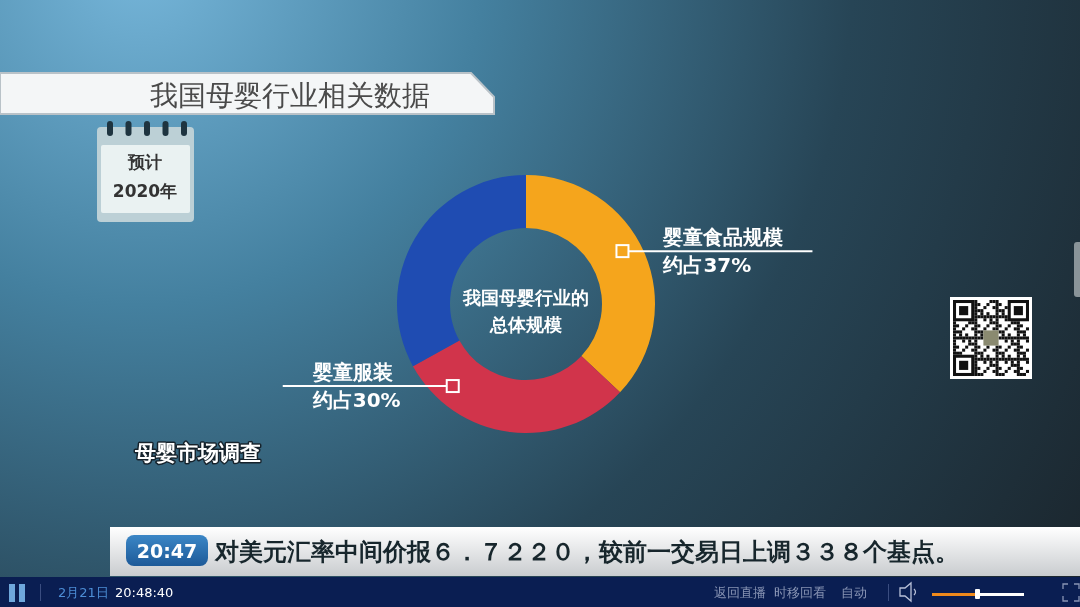 This screenshot has height=607, width=1080. What do you see at coordinates (197, 453) in the screenshot?
I see `text: 母婴市场调查` at bounding box center [197, 453].